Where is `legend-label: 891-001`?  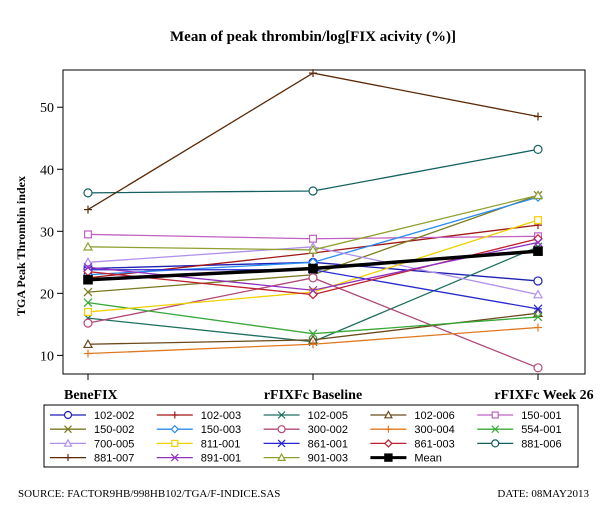 legend-label: 891-001 is located at coordinates (221, 459).